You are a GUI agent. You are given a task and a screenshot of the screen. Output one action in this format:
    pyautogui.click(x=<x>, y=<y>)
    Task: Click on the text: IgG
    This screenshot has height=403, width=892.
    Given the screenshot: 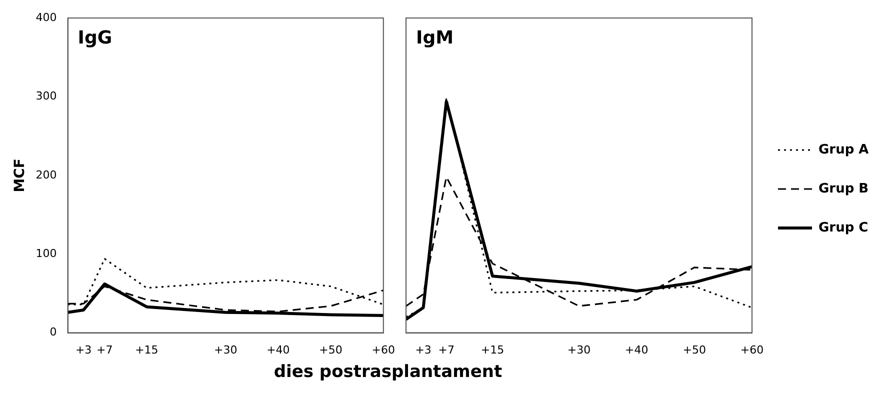 What is the action you would take?
    pyautogui.click(x=95, y=38)
    